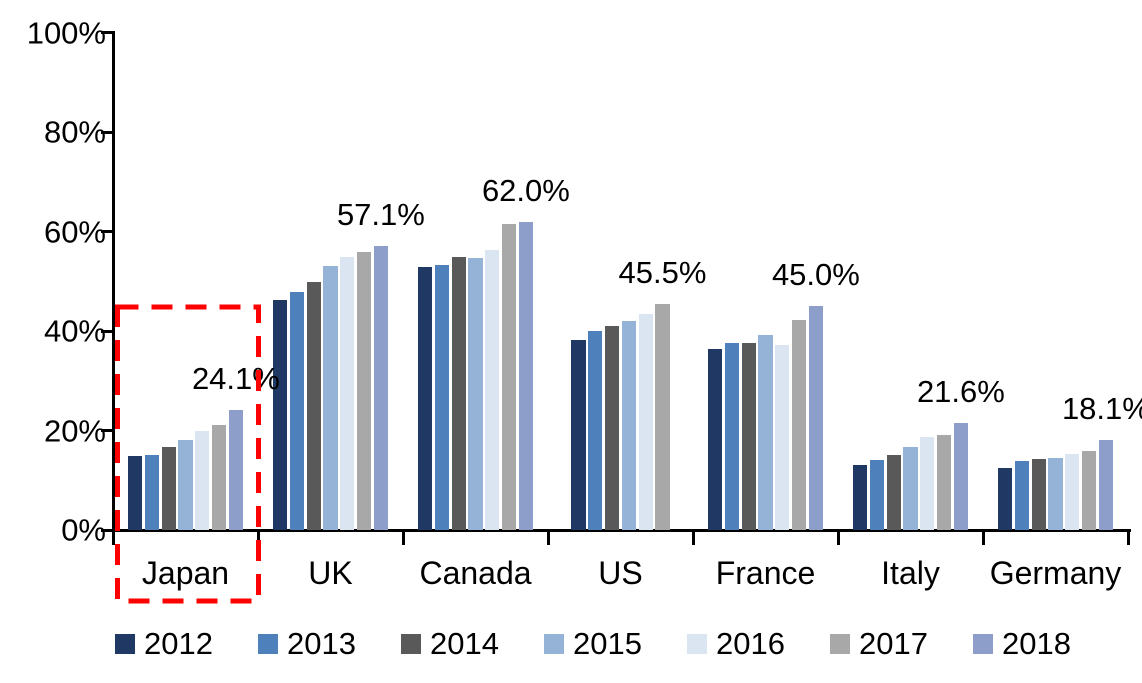 The image size is (1142, 683). I want to click on bar-canada-2015, so click(475, 394).